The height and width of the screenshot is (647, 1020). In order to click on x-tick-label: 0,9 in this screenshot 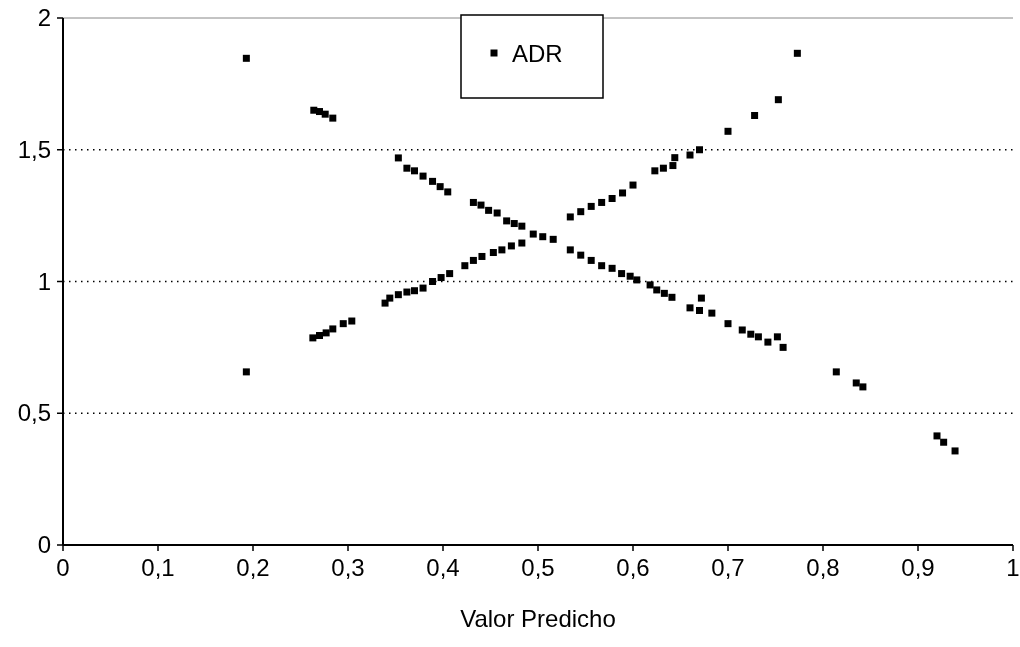, I will do `click(918, 567)`.